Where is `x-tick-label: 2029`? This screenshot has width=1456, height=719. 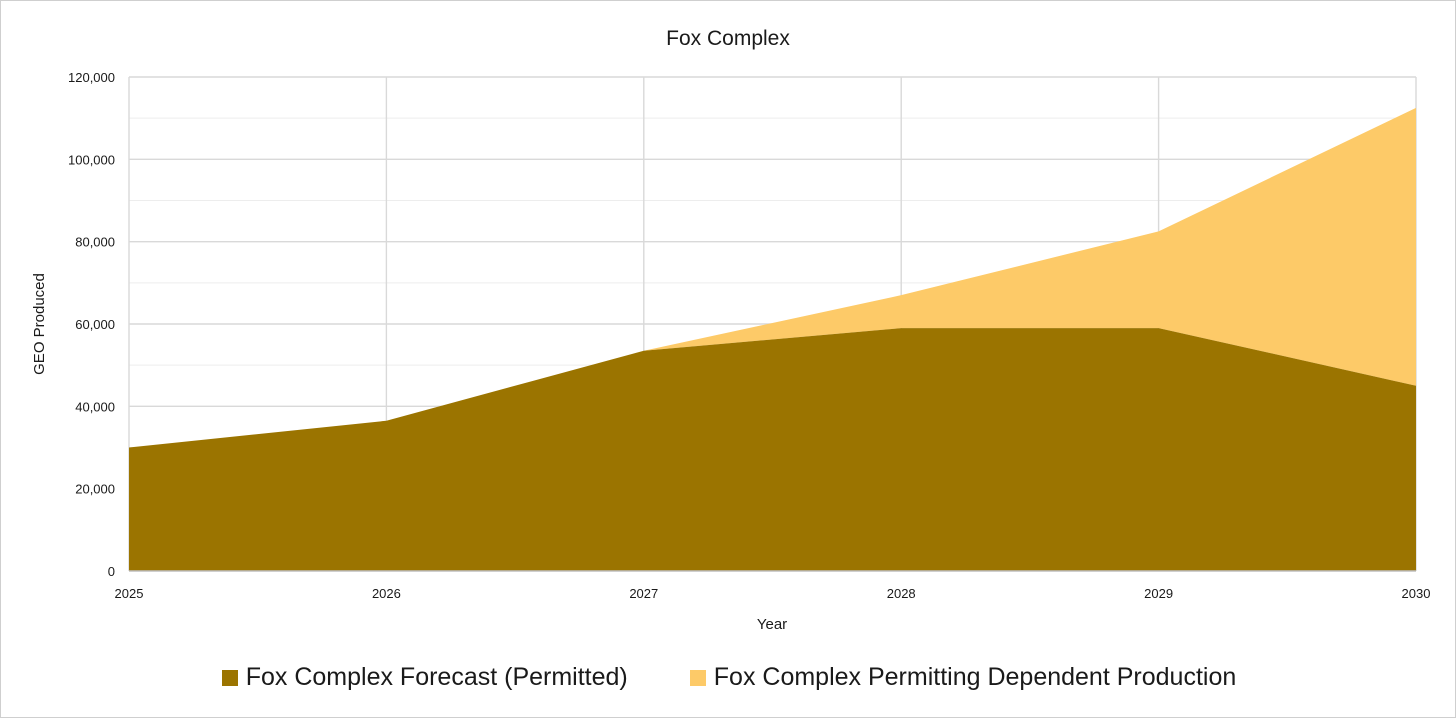 x-tick-label: 2029 is located at coordinates (1158, 593).